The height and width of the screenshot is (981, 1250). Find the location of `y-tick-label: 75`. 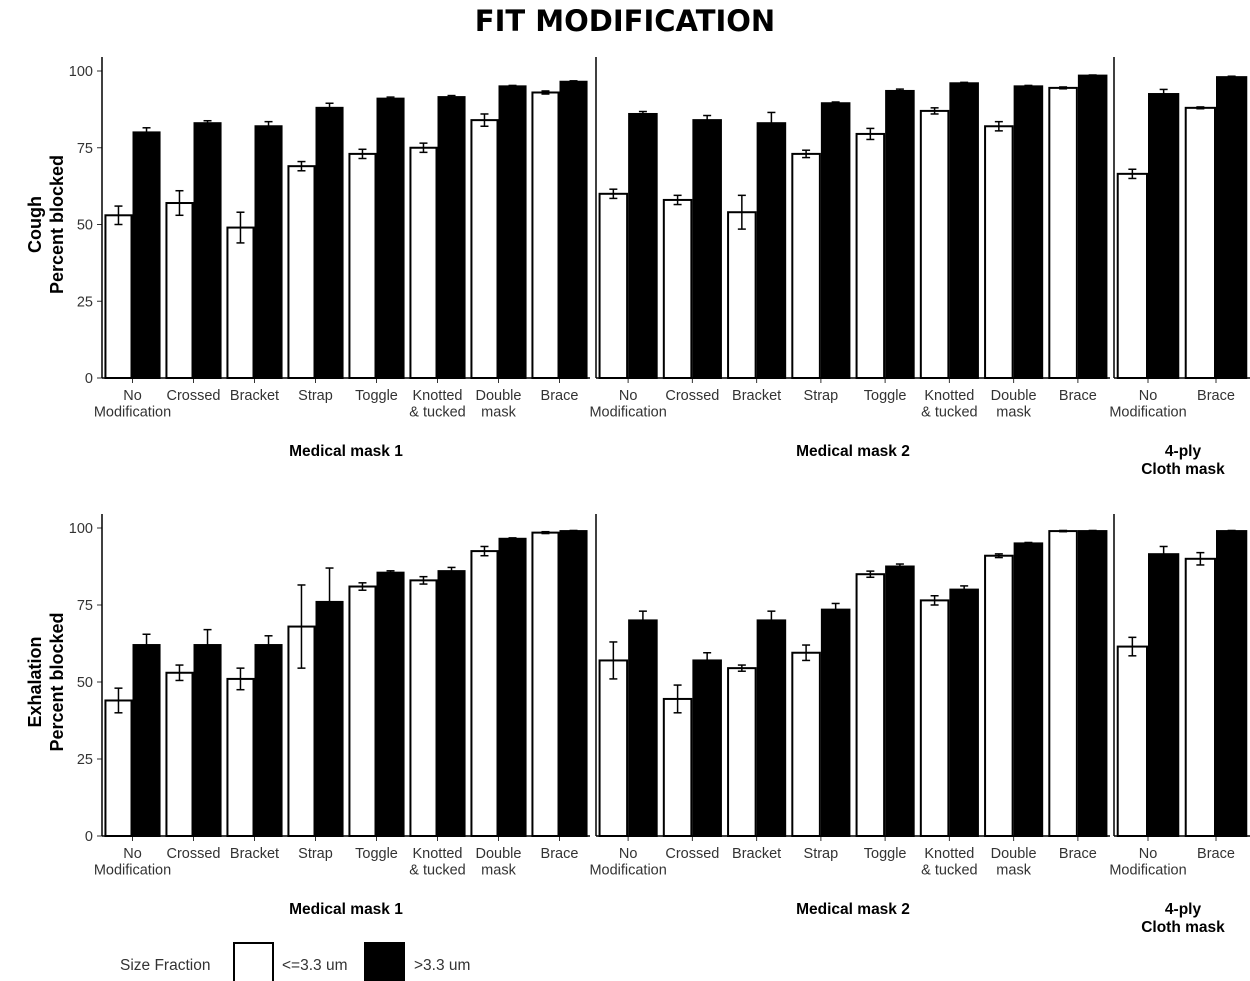

y-tick-label: 75 is located at coordinates (85, 606).